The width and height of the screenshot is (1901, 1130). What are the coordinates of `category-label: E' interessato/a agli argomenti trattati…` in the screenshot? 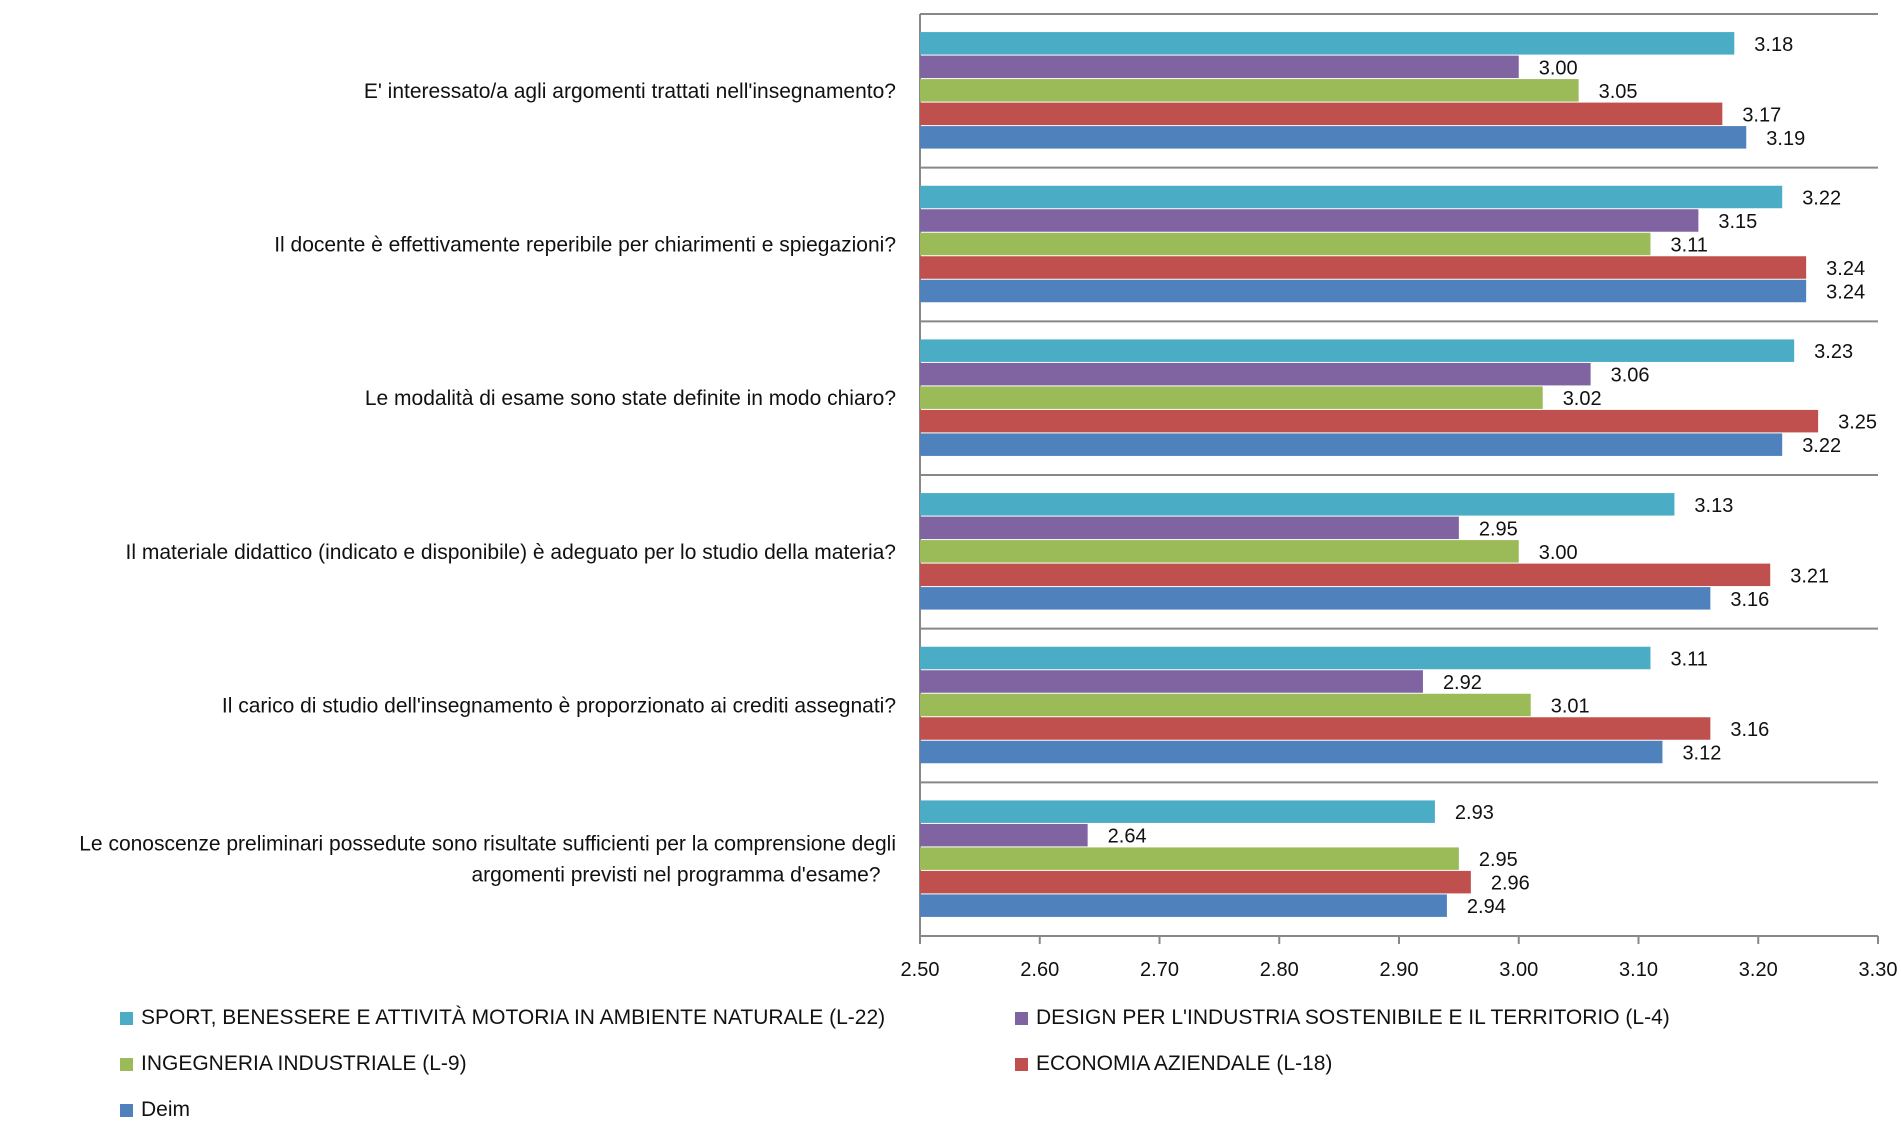 It's located at (630, 91).